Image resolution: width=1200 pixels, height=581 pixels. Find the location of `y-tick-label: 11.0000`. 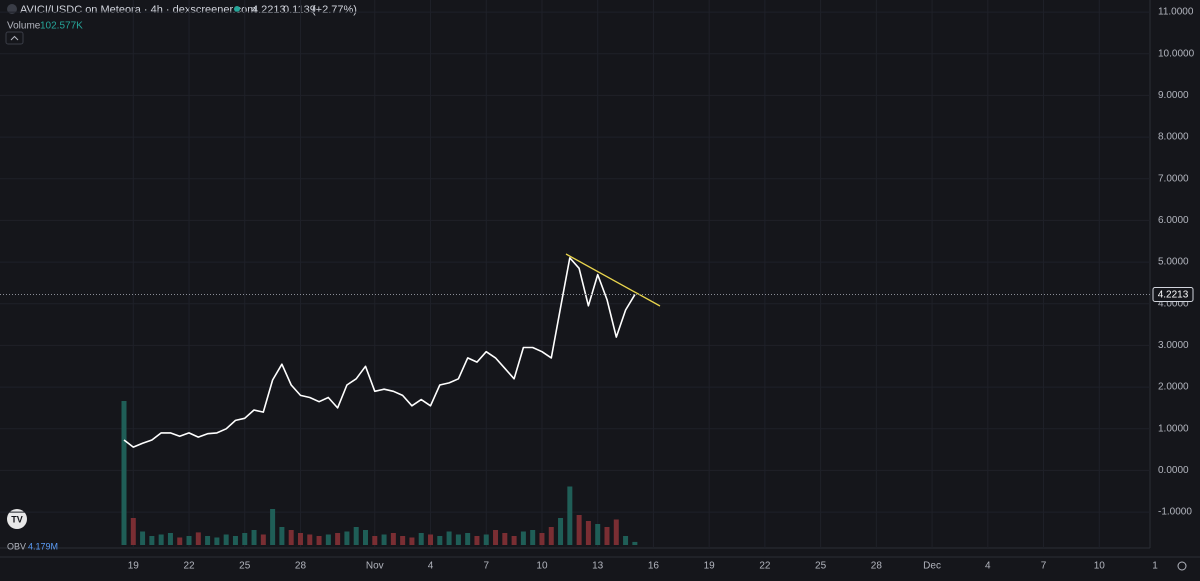

y-tick-label: 11.0000 is located at coordinates (1176, 12).